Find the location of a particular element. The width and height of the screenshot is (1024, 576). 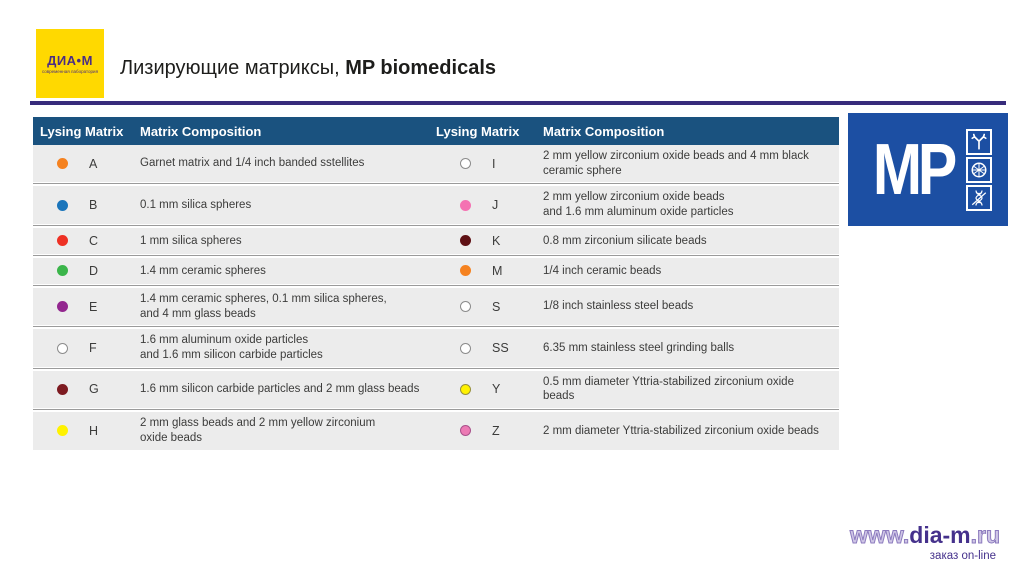

matrix-letter: I is located at coordinates (494, 163).